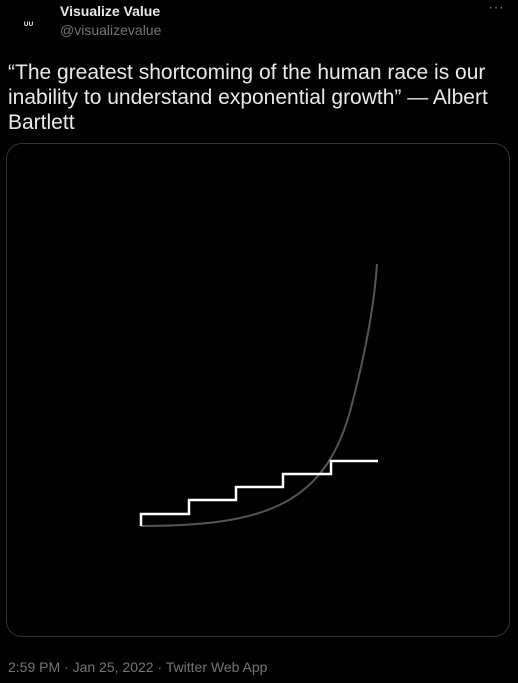  I want to click on tweet-source: Twitter Web App, so click(216, 667).